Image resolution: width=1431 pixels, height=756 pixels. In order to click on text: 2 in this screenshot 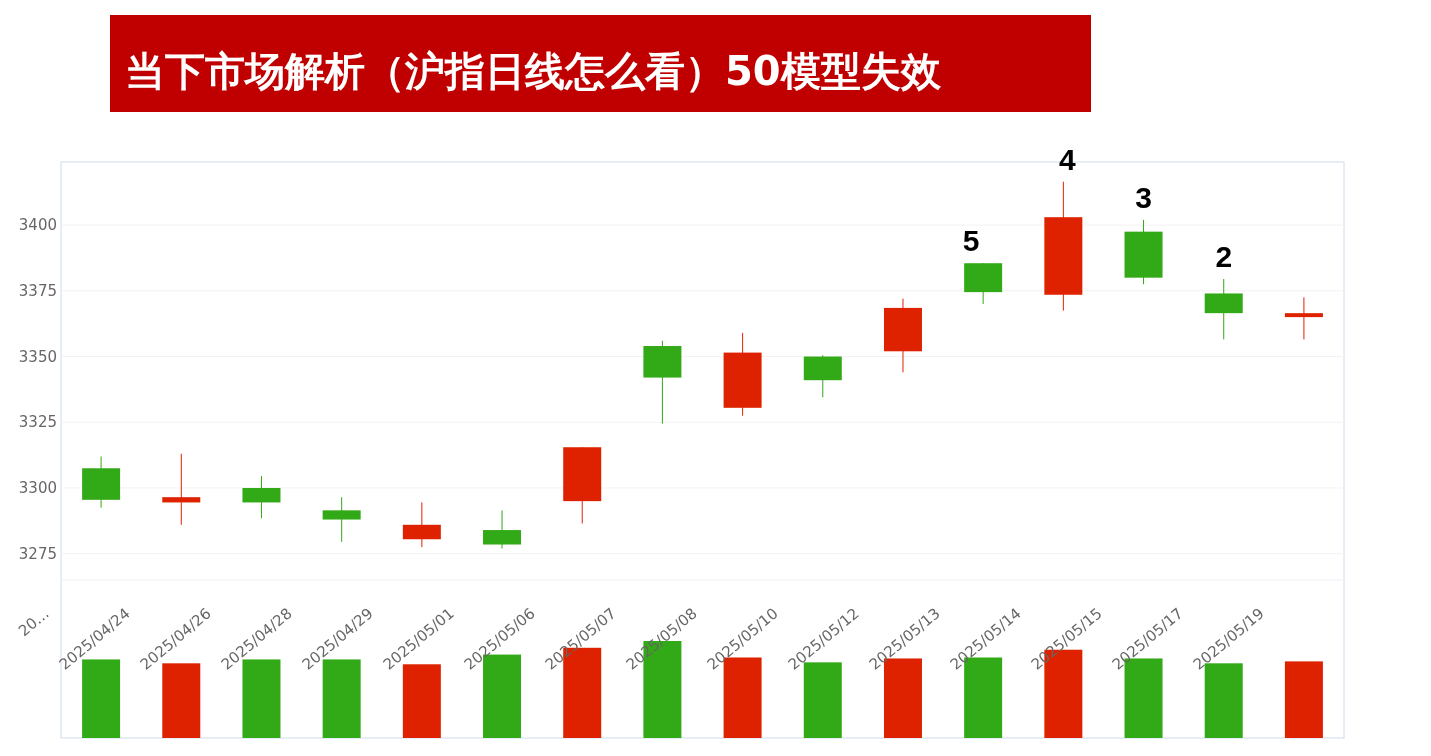, I will do `click(1224, 256)`.